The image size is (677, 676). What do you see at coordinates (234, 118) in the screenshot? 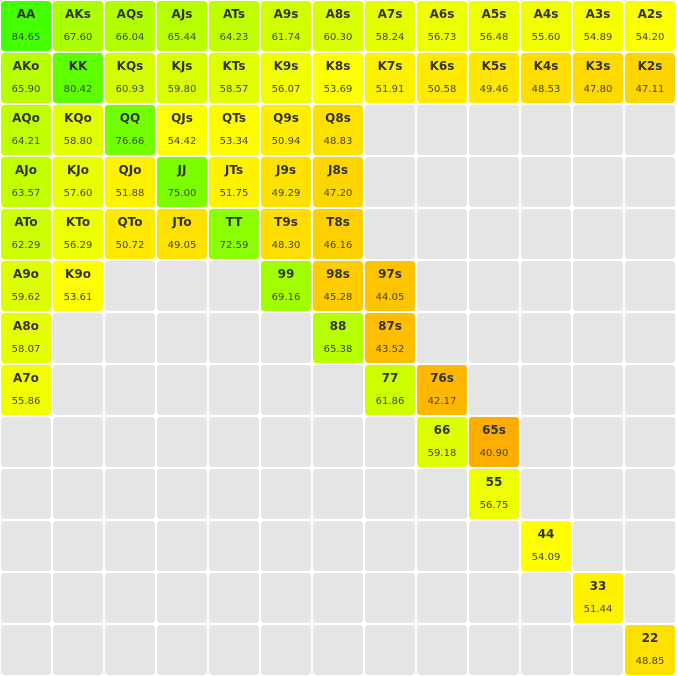
I see `hand-label: QTs` at bounding box center [234, 118].